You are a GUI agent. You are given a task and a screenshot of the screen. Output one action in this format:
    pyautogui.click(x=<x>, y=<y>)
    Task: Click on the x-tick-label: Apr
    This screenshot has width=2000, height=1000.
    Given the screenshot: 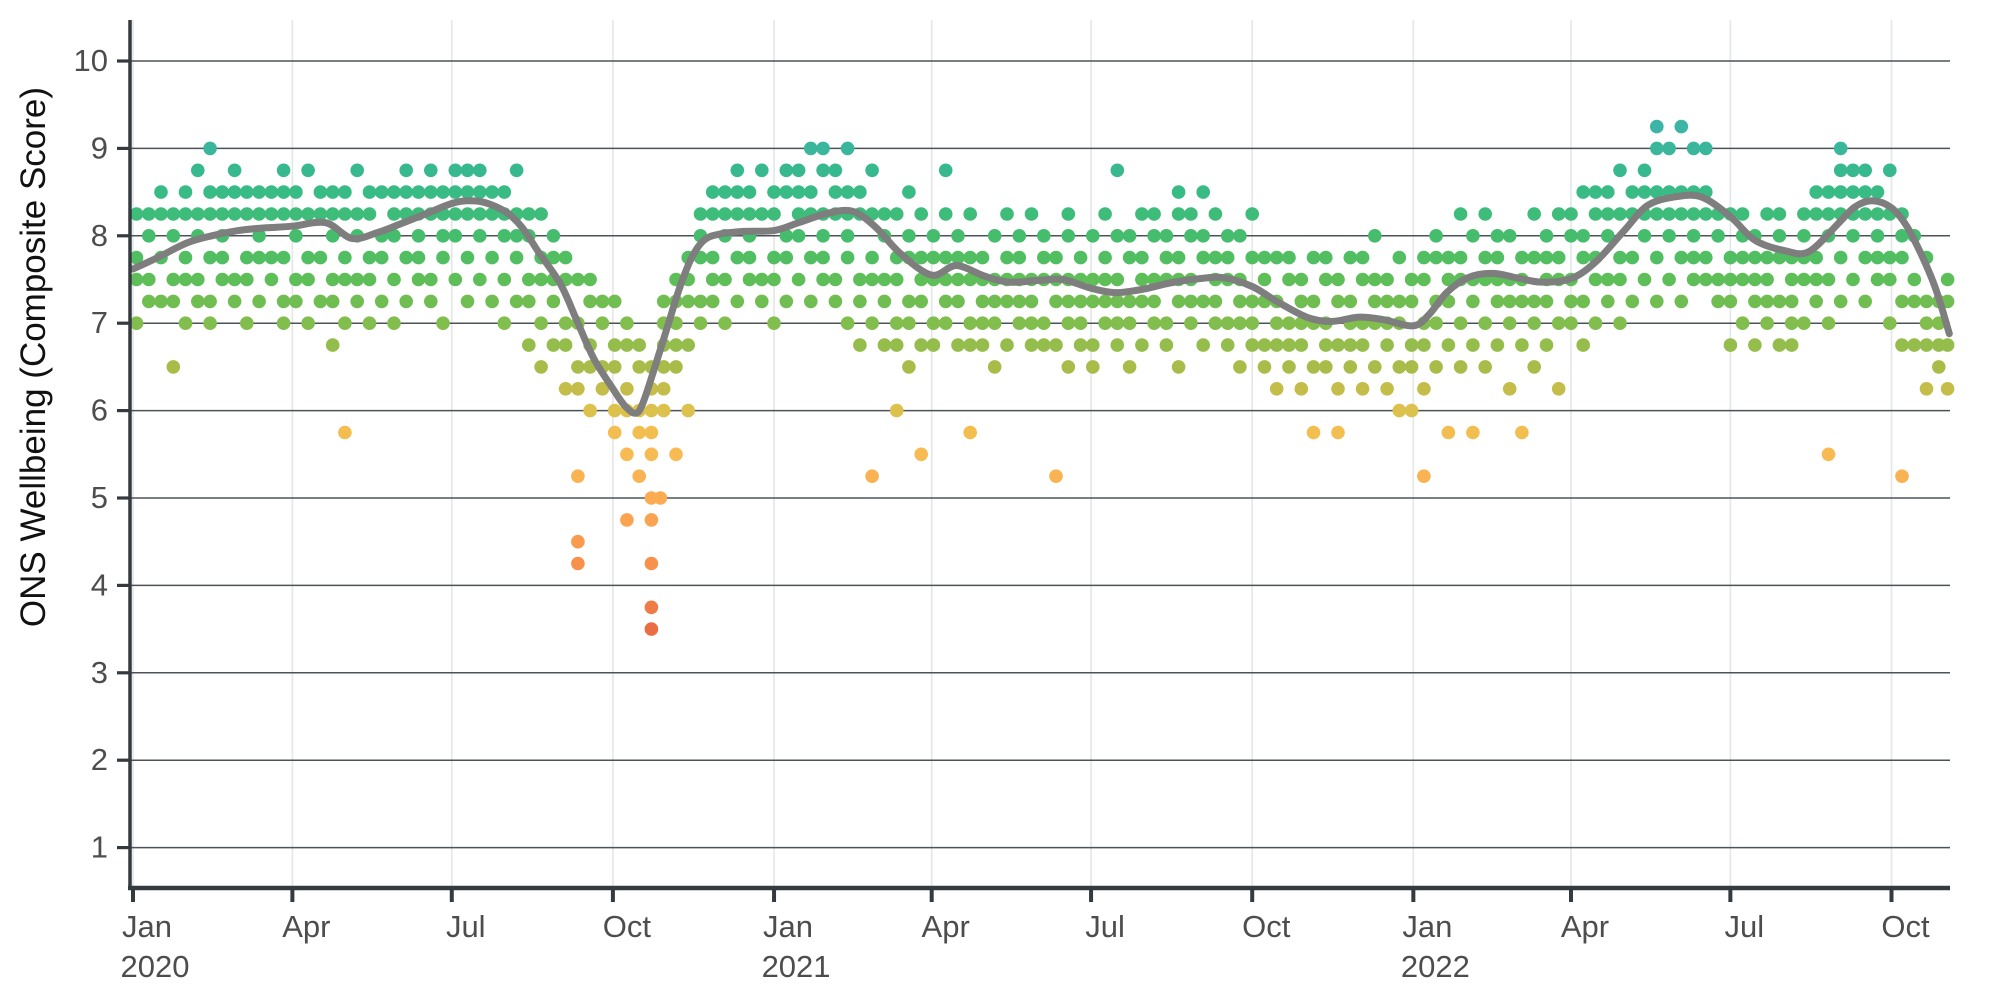 What is the action you would take?
    pyautogui.click(x=1585, y=926)
    